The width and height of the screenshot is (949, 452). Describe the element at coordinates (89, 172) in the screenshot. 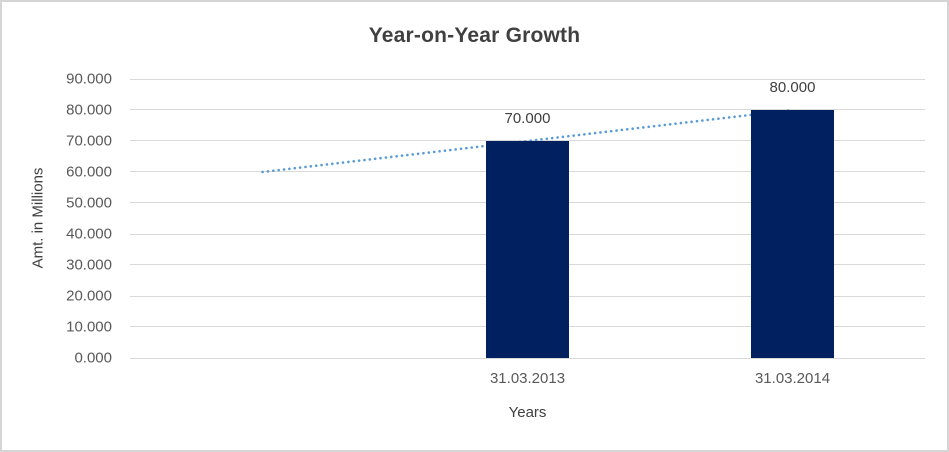

I see `y-tick-label: 60.000` at that location.